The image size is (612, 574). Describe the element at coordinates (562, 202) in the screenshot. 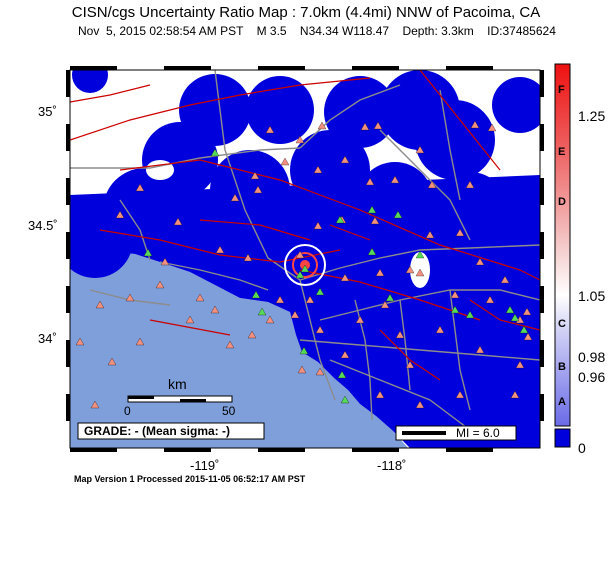

I see `colorbar-letter-d: D` at that location.